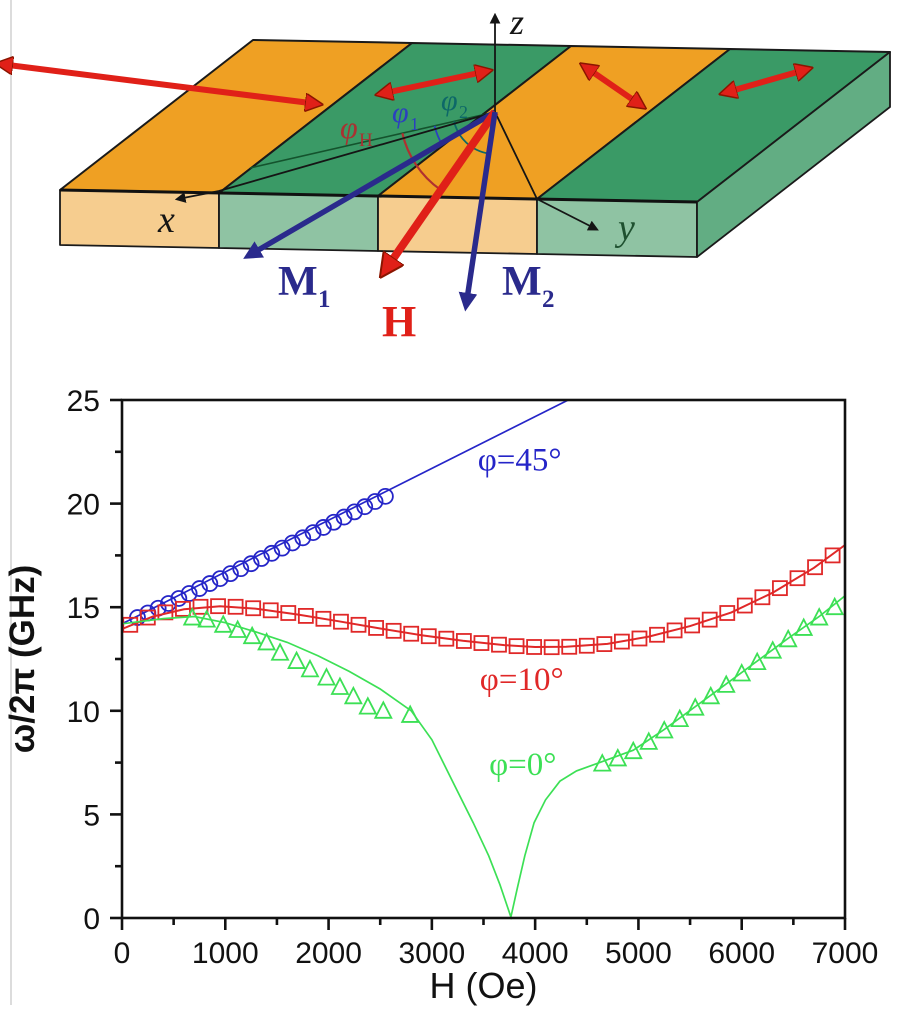 The image size is (900, 1030). I want to click on x-tick-label: 7000, so click(845, 953).